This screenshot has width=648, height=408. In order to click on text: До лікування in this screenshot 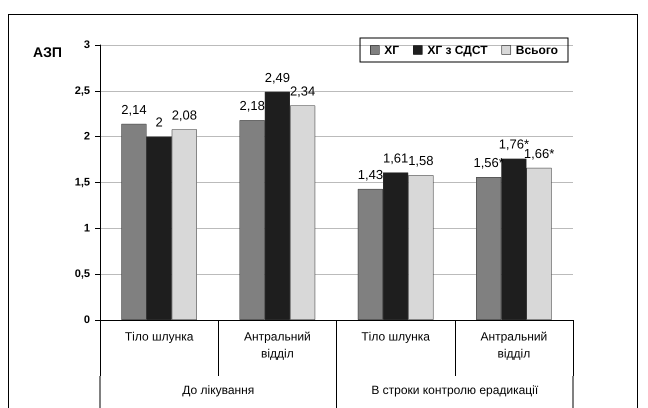, I will do `click(218, 390)`.